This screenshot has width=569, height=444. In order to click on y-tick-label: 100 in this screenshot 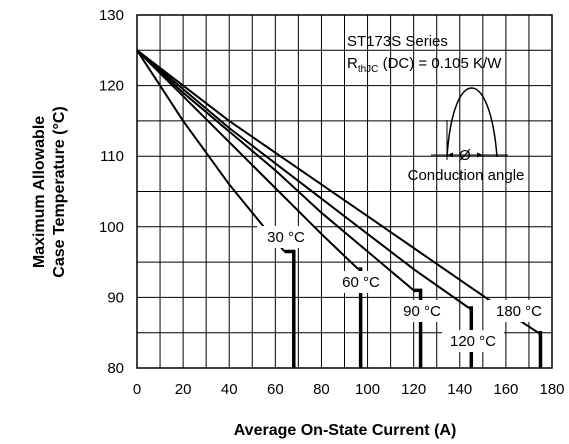, I will do `click(111, 227)`.